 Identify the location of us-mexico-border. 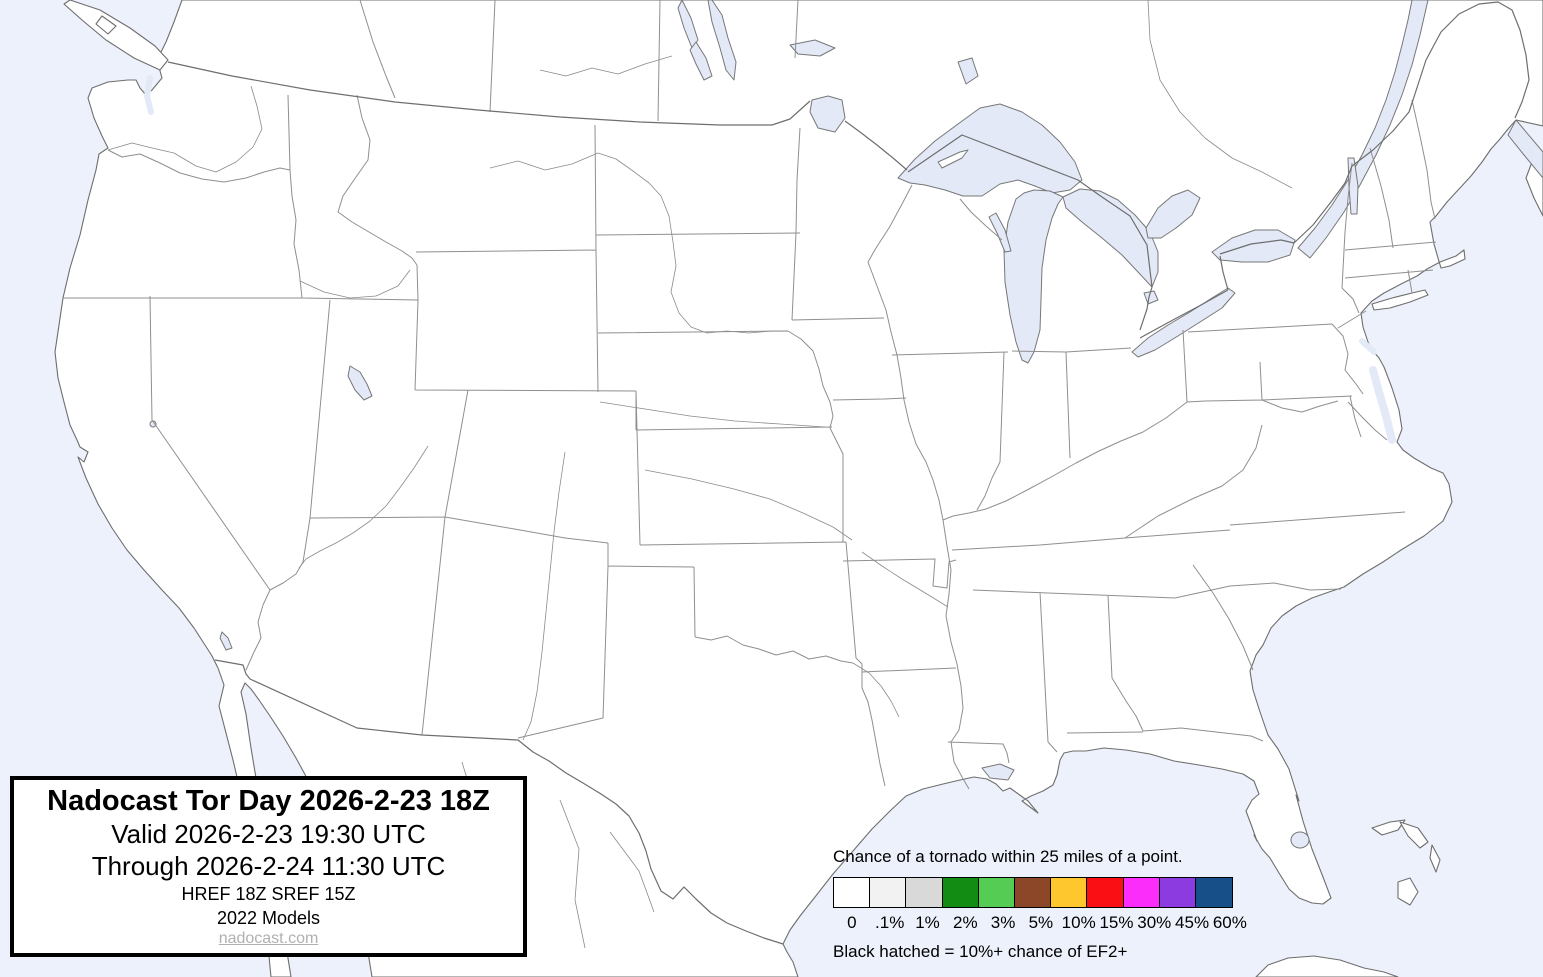
(499, 802).